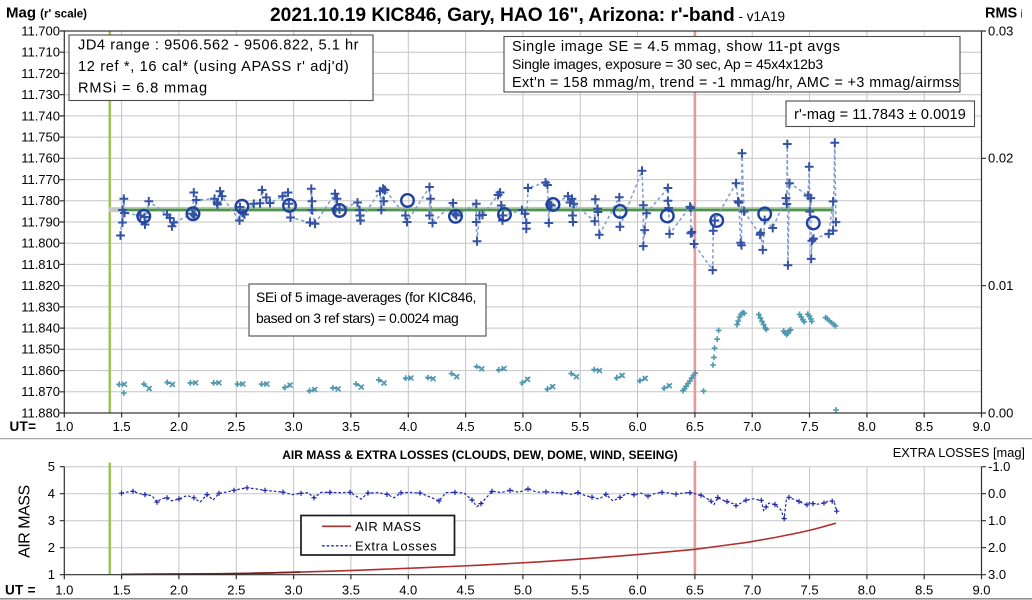 Image resolution: width=1032 pixels, height=600 pixels. What do you see at coordinates (40, 264) in the screenshot?
I see `svg-text: 11.810` at bounding box center [40, 264].